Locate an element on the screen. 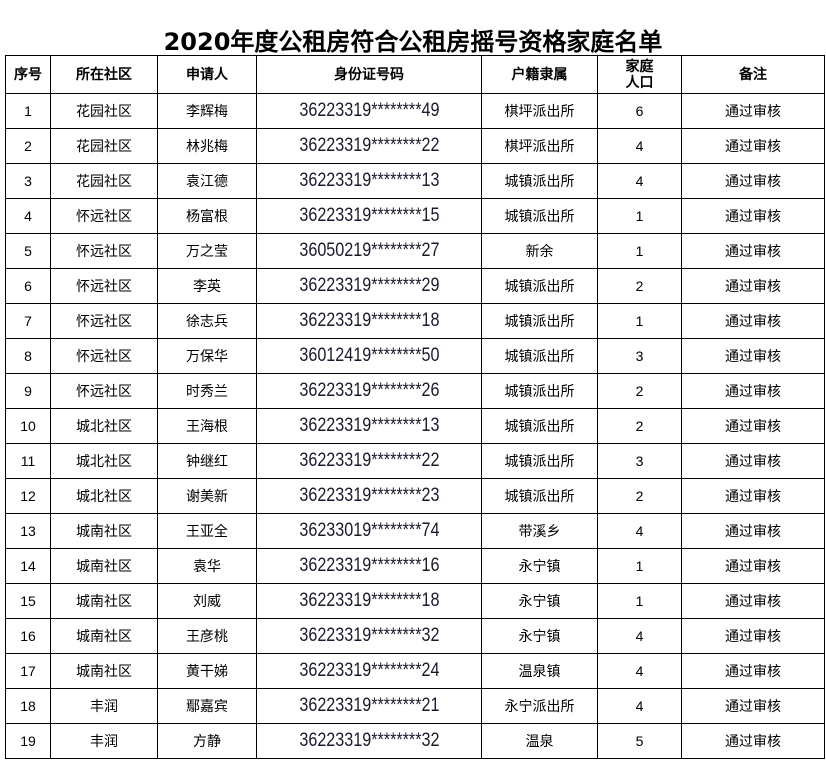  table-row: 8 怀远社区 万保华 36012419********50 城镇派出所 3 通过审核 is located at coordinates (415, 356).